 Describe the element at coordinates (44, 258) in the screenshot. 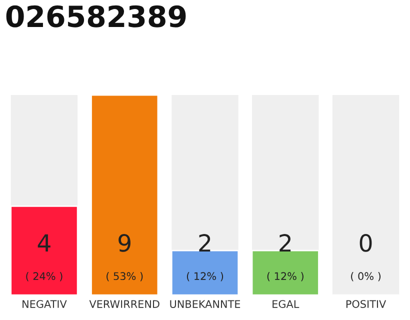

I see `data-label: 4 ( 24% )` at that location.